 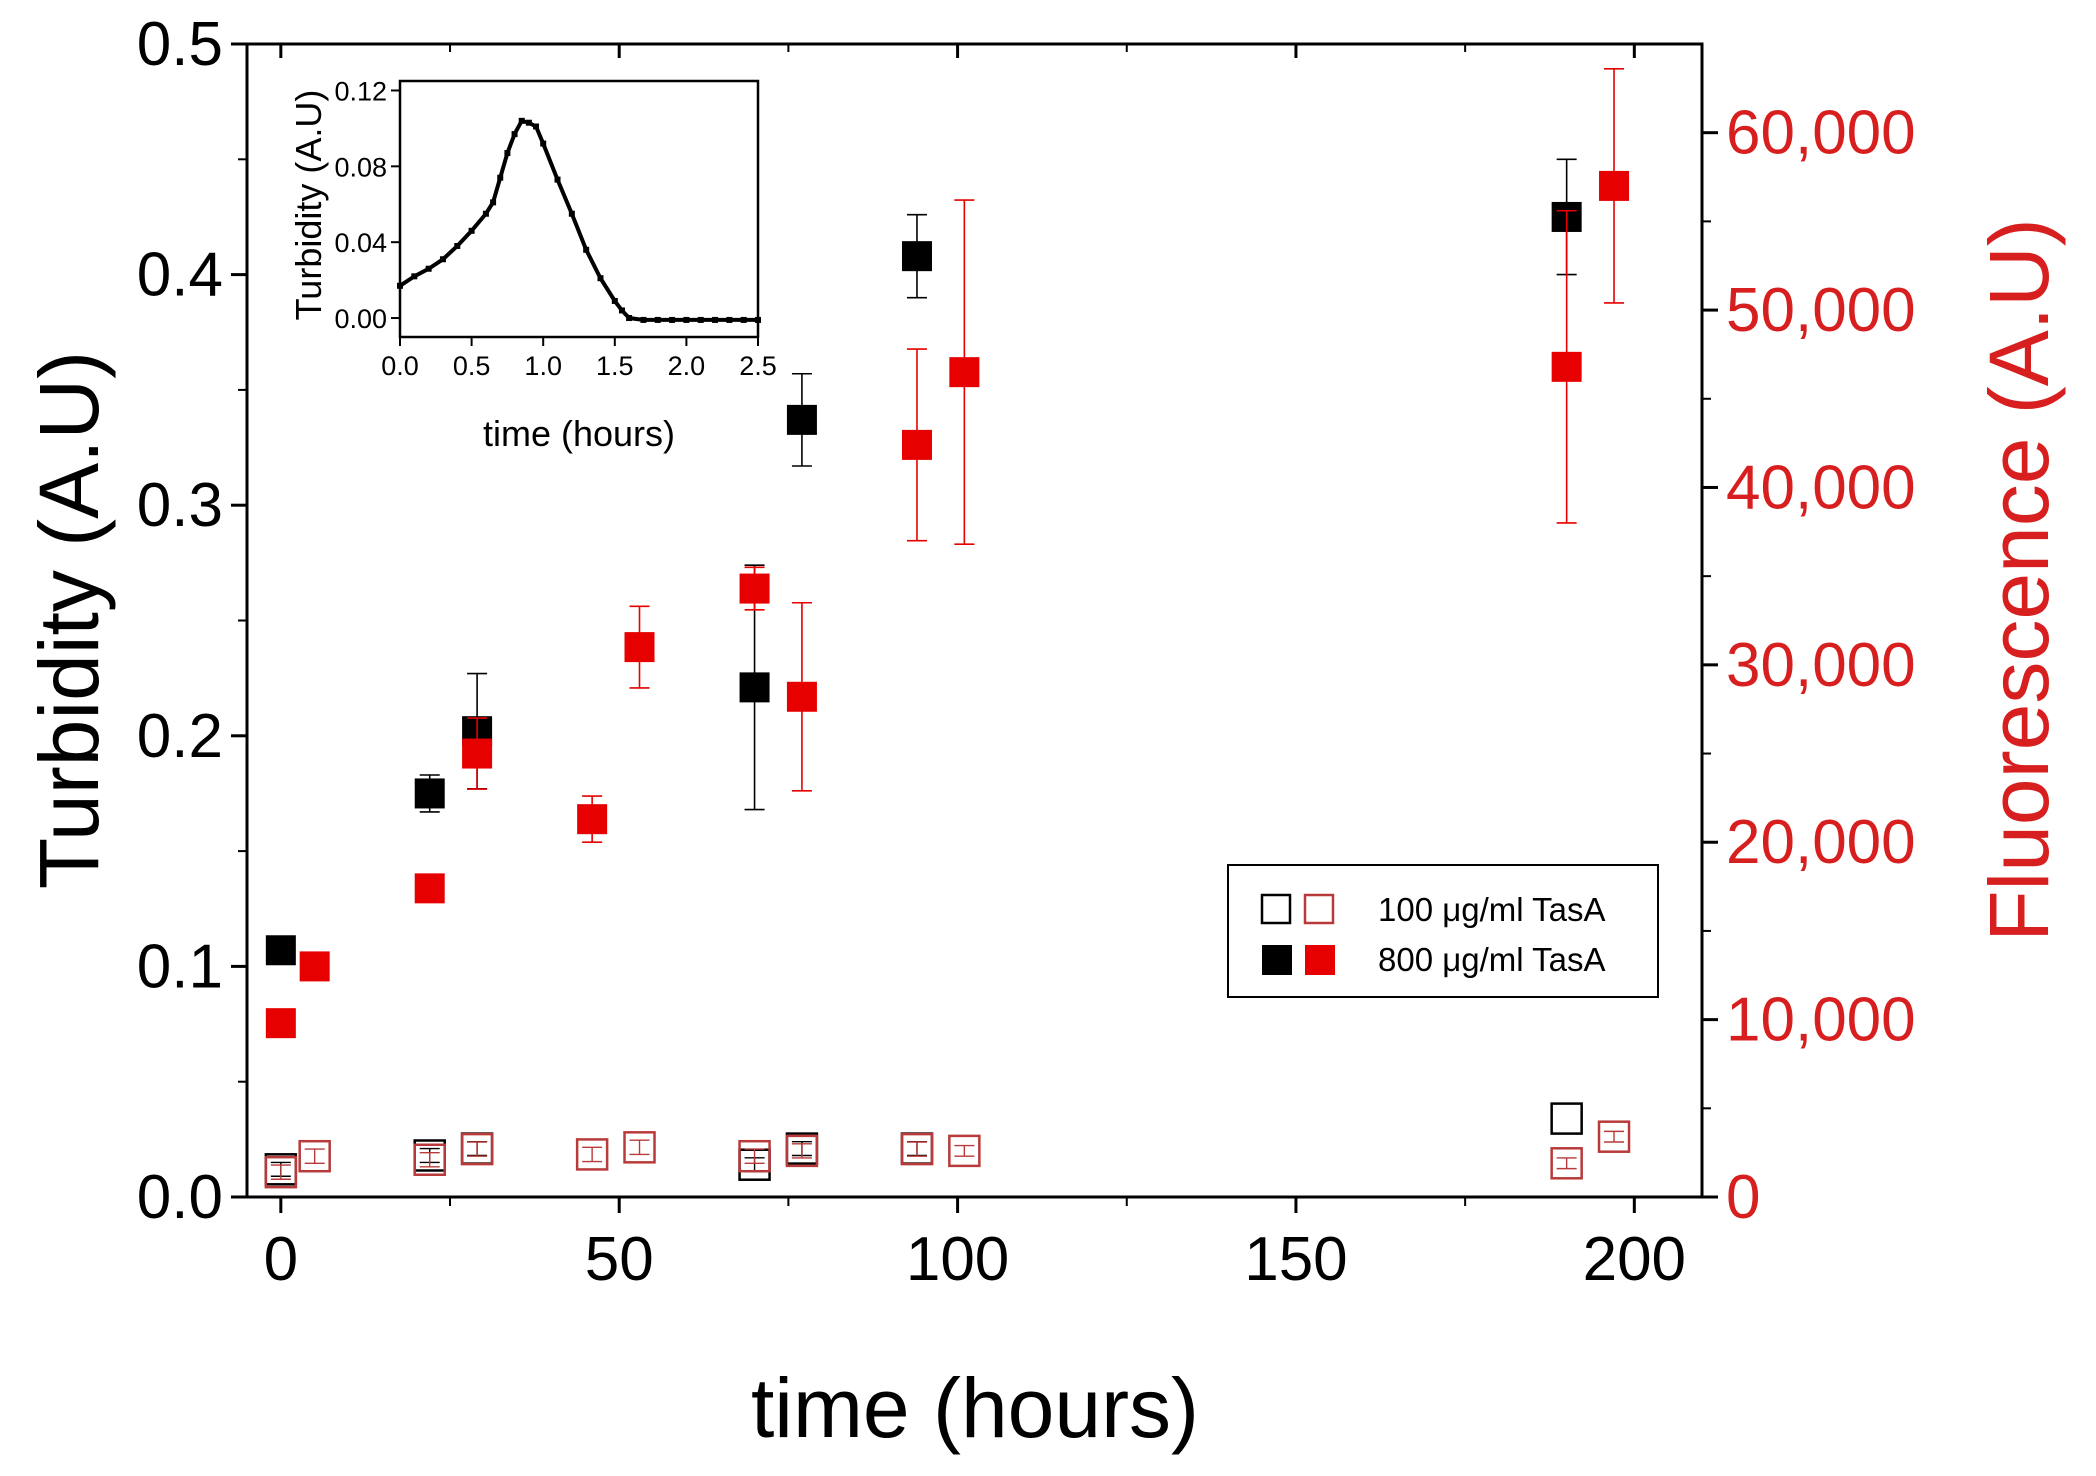 I want to click on y-right-tick-label: 20,000, so click(x=1821, y=842).